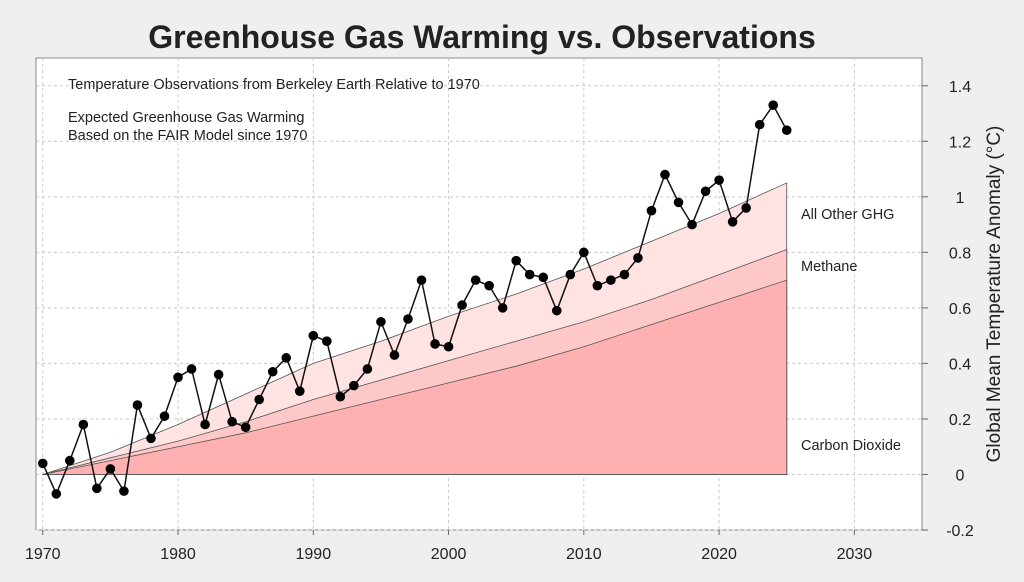 Image resolution: width=1024 pixels, height=582 pixels. Describe the element at coordinates (960, 253) in the screenshot. I see `y-tick-label: 0.8` at that location.